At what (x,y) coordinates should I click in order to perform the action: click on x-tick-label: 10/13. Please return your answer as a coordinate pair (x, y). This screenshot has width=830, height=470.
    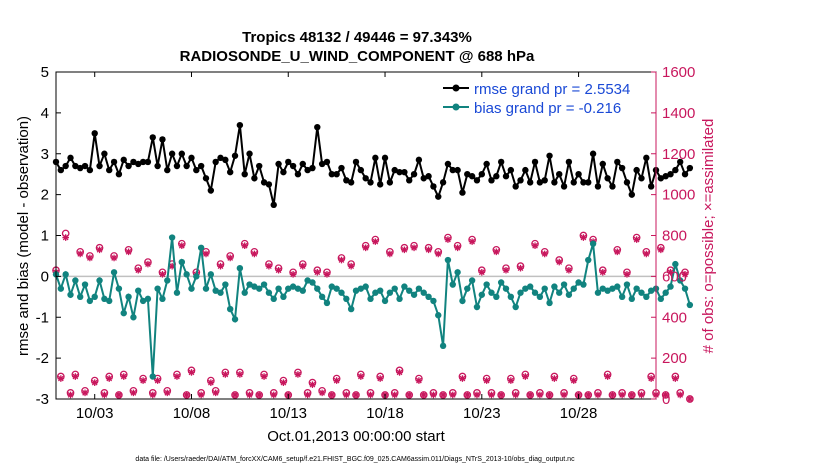
    Looking at the image, I should click on (288, 413).